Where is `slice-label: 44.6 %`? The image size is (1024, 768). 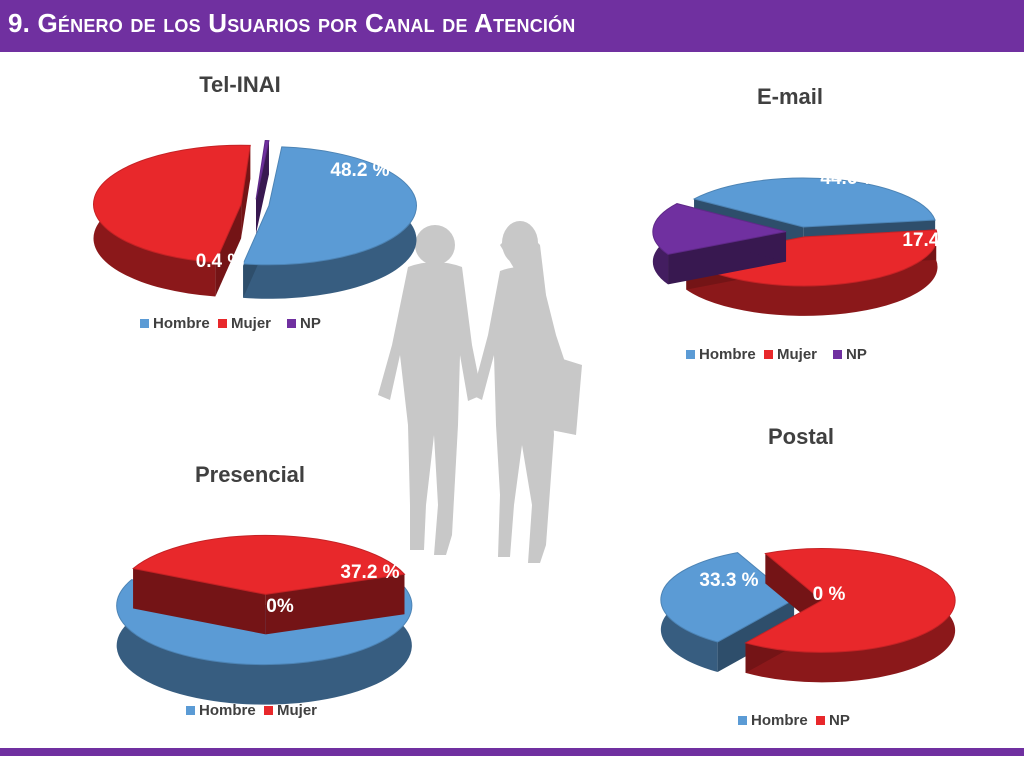
slice-label: 44.6 % is located at coordinates (849, 178).